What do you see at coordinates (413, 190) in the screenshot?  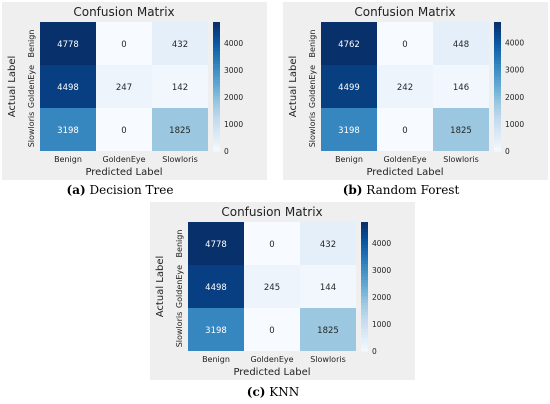 I see `caption-text: Random Forest` at bounding box center [413, 190].